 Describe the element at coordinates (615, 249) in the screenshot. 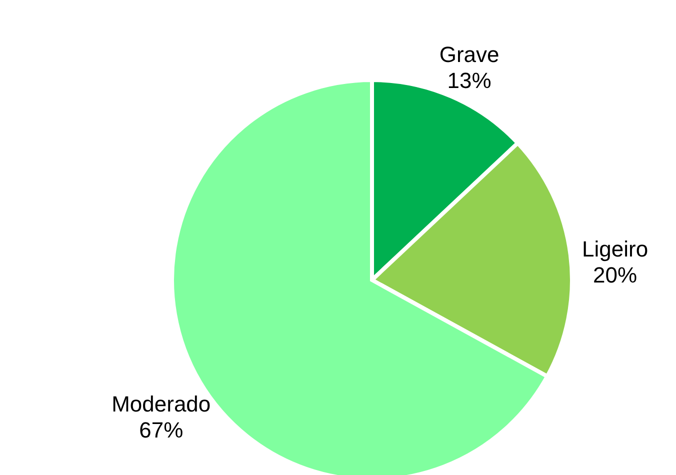

I see `slice-label: Ligeiro` at that location.